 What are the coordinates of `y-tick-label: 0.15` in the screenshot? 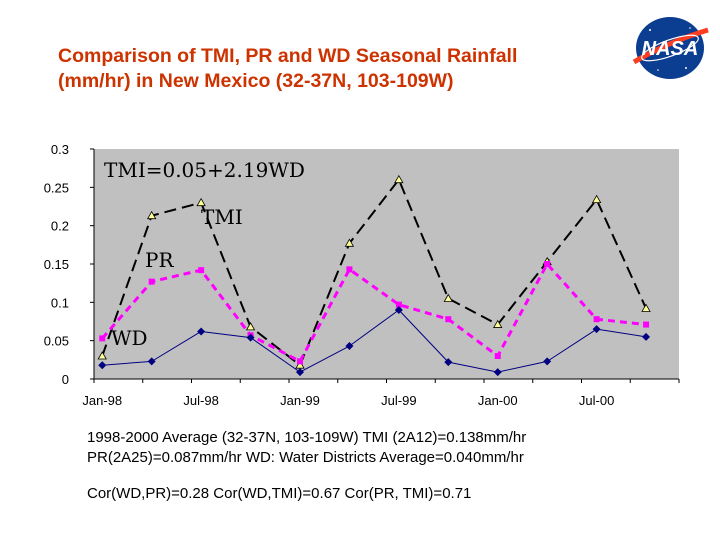 It's located at (56, 264).